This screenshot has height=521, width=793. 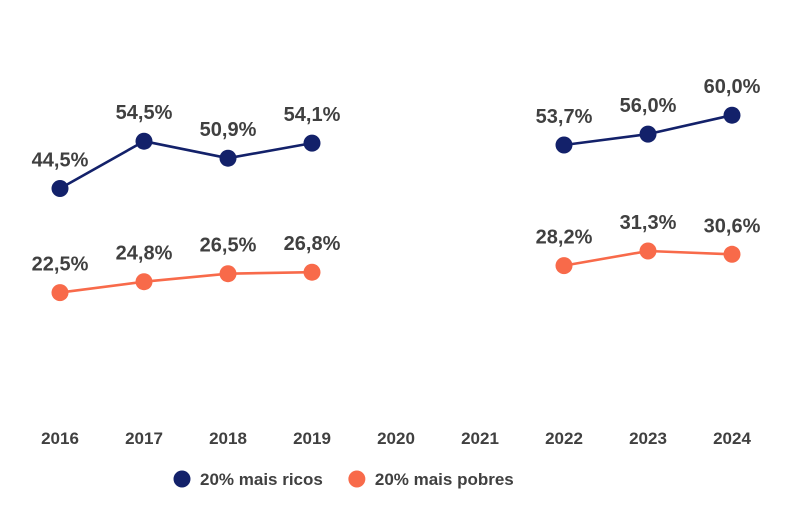 I want to click on data-label: 54,1%, so click(x=312, y=115).